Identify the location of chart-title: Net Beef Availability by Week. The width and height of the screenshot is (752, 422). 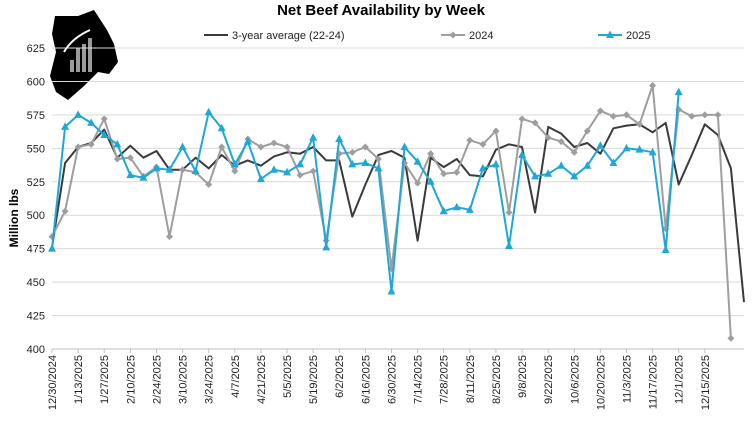
(381, 10).